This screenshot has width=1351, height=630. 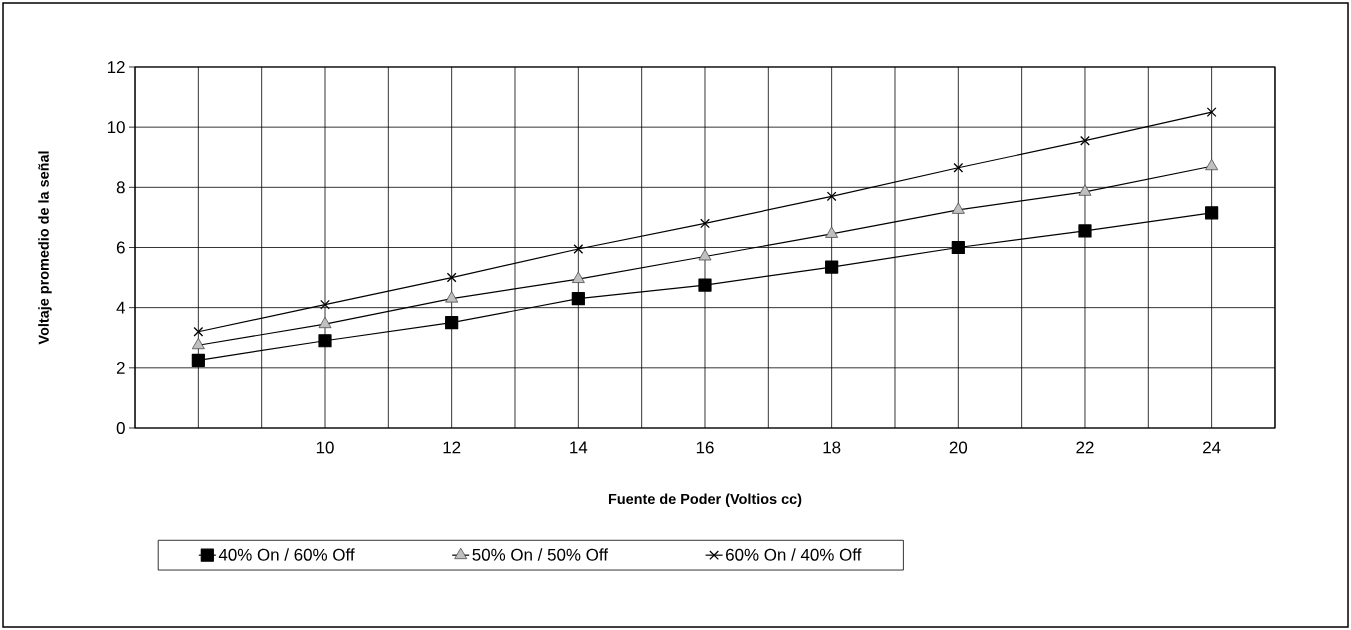 What do you see at coordinates (540, 554) in the screenshot?
I see `legend-label: 50% On / 50% Off` at bounding box center [540, 554].